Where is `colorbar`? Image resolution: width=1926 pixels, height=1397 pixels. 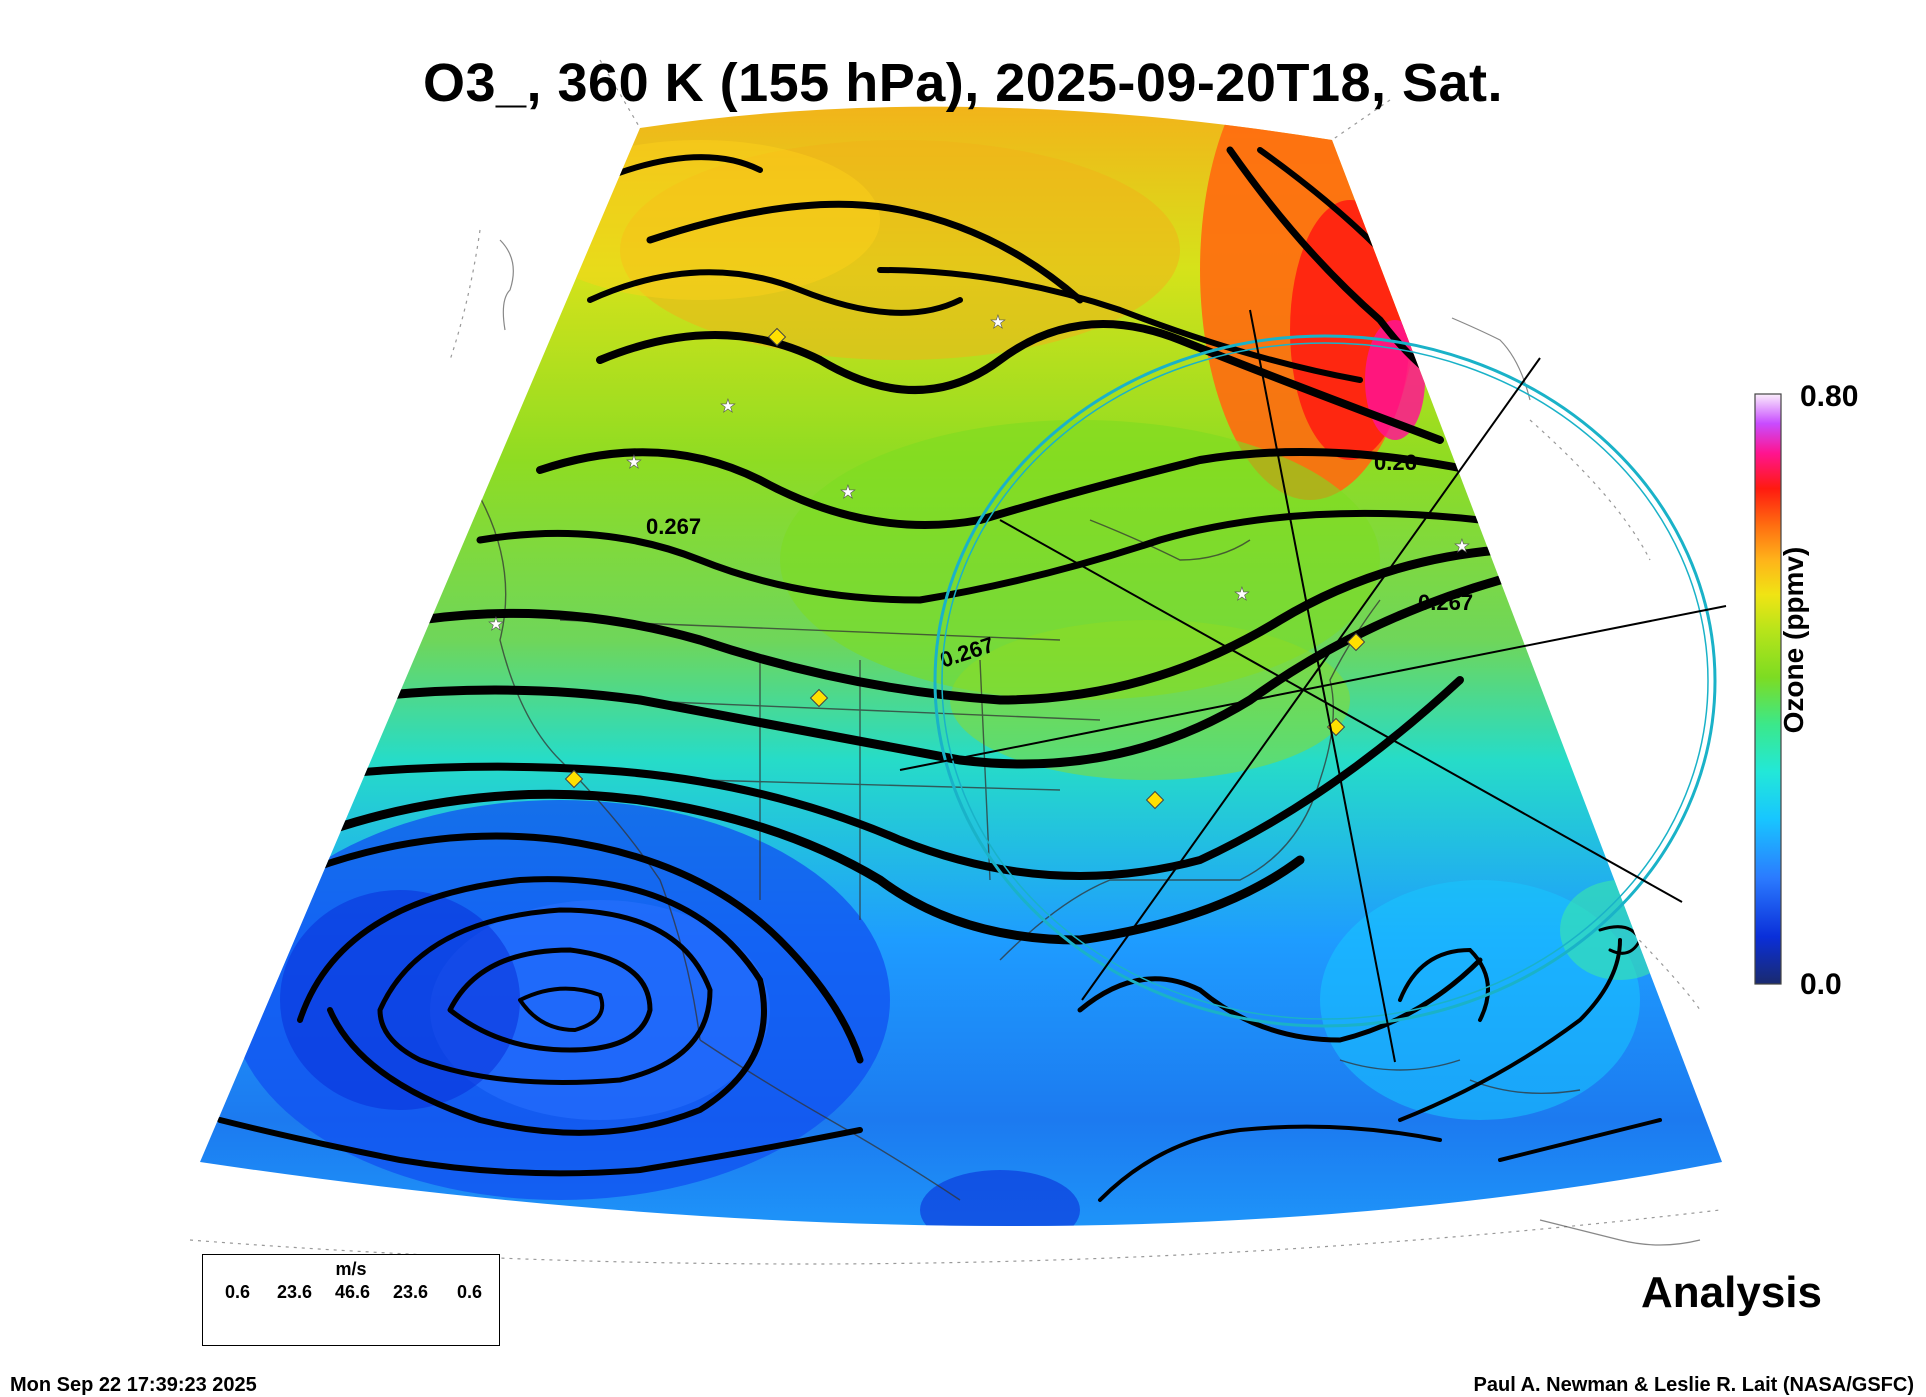
colorbar is located at coordinates (1768, 689).